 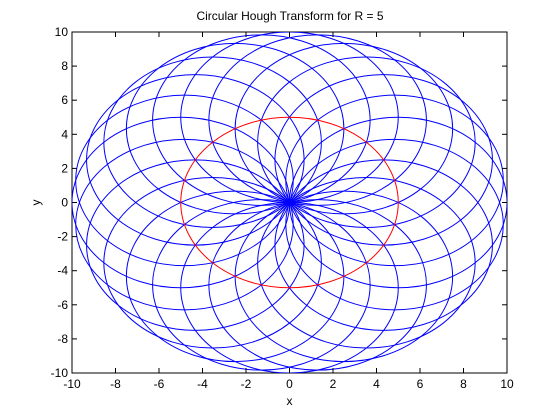 I want to click on y-tick-label: -8, so click(x=62, y=339).